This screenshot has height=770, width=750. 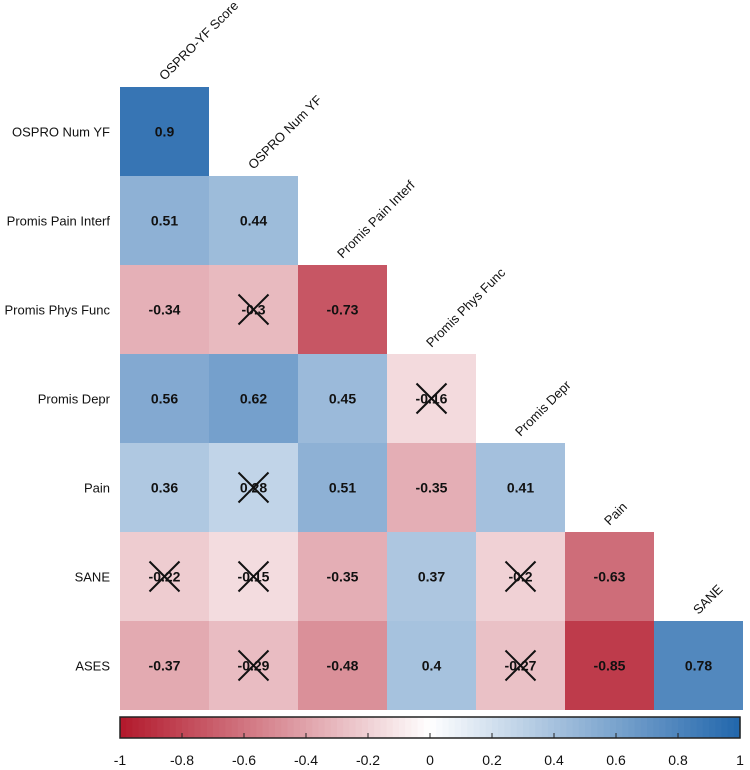 I want to click on row-label: Pain, so click(x=97, y=488).